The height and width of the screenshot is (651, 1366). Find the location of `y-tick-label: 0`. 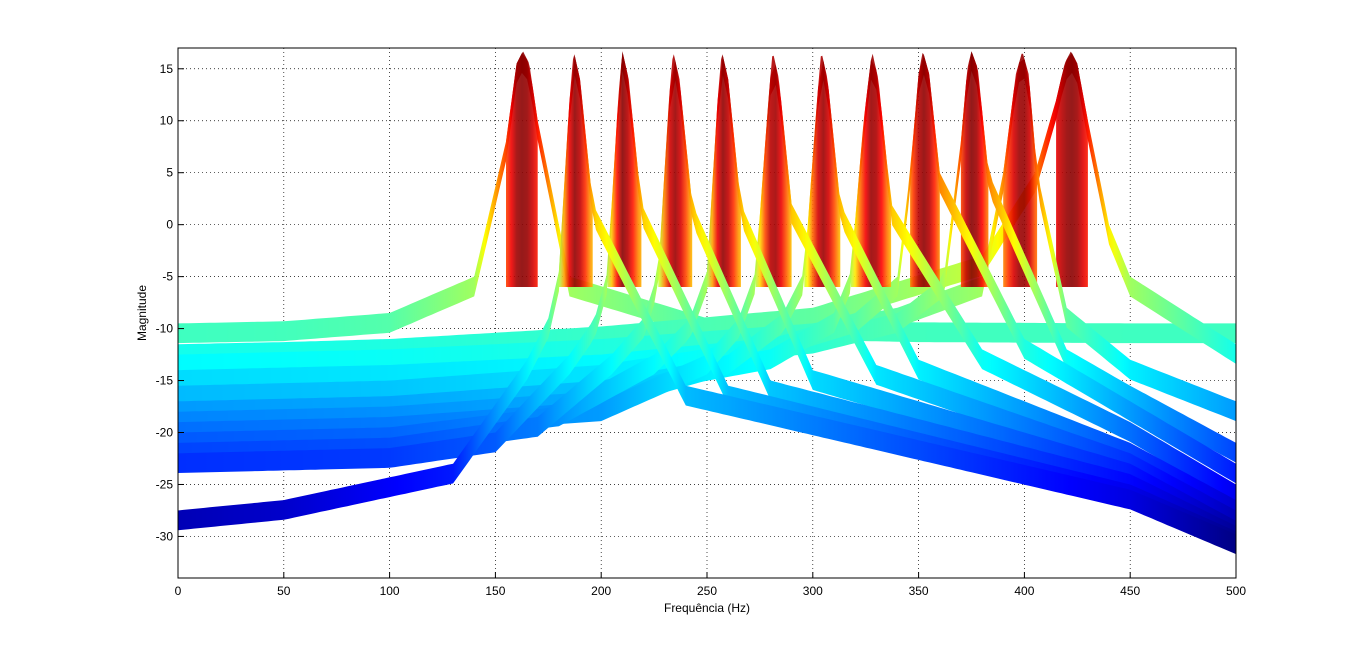

y-tick-label: 0 is located at coordinates (169, 225).